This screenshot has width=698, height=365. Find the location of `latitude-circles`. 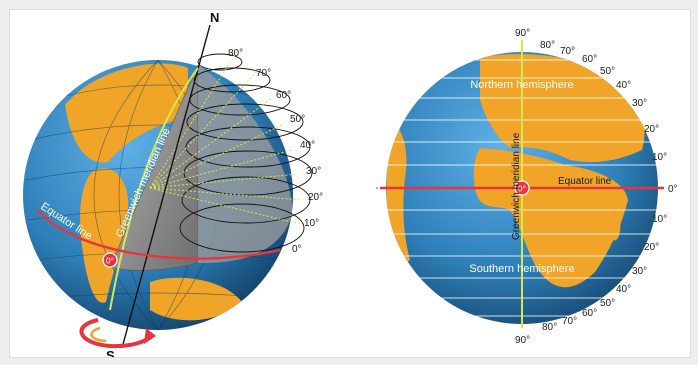

latitude-circles is located at coordinates (246, 153).